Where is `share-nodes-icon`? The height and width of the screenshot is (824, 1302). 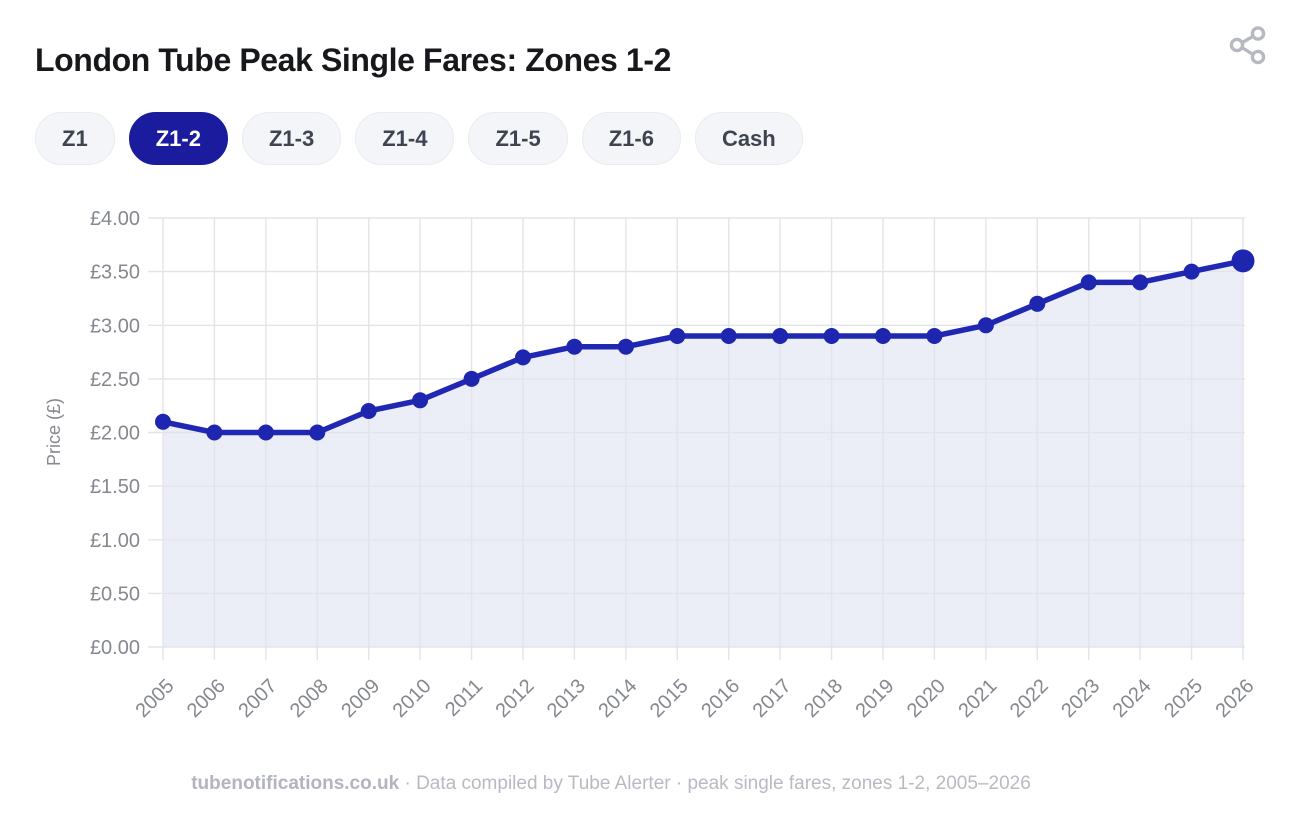 share-nodes-icon is located at coordinates (1247, 45).